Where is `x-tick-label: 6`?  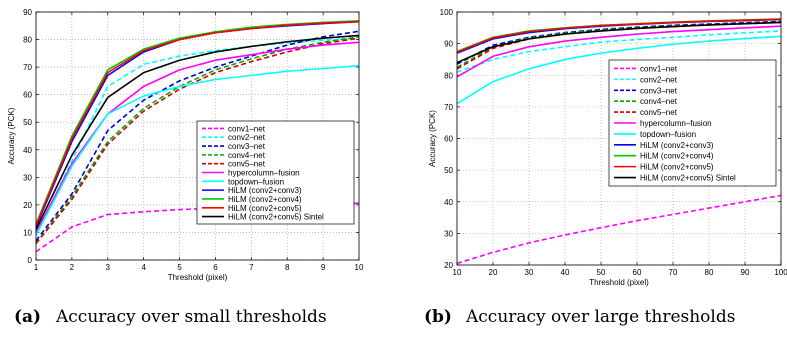
x-tick-label: 6 is located at coordinates (215, 267).